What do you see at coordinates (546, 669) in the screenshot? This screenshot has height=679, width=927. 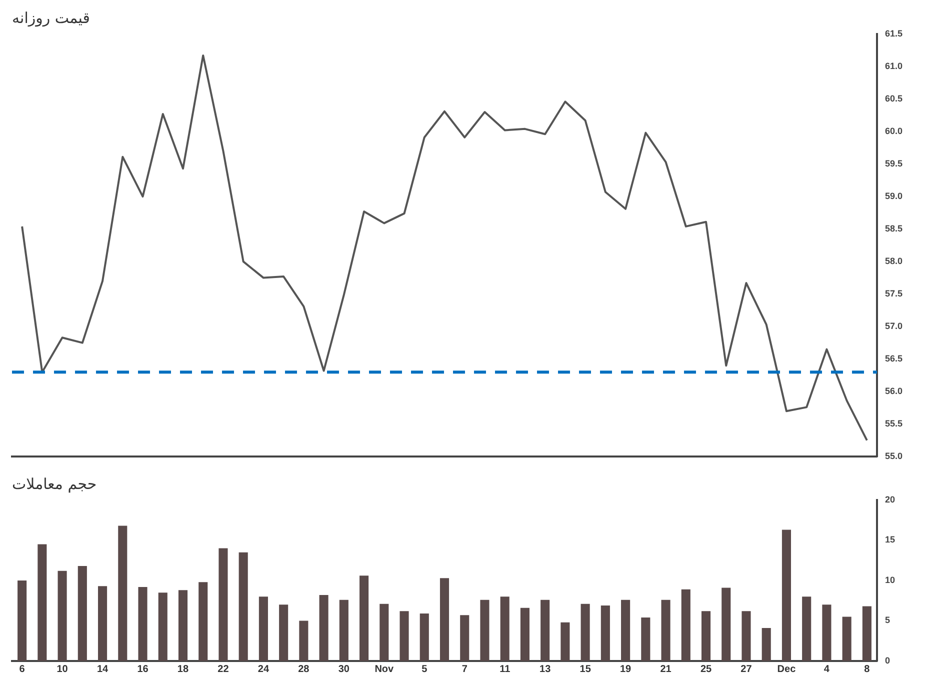 I see `x-tick-label: 13` at bounding box center [546, 669].